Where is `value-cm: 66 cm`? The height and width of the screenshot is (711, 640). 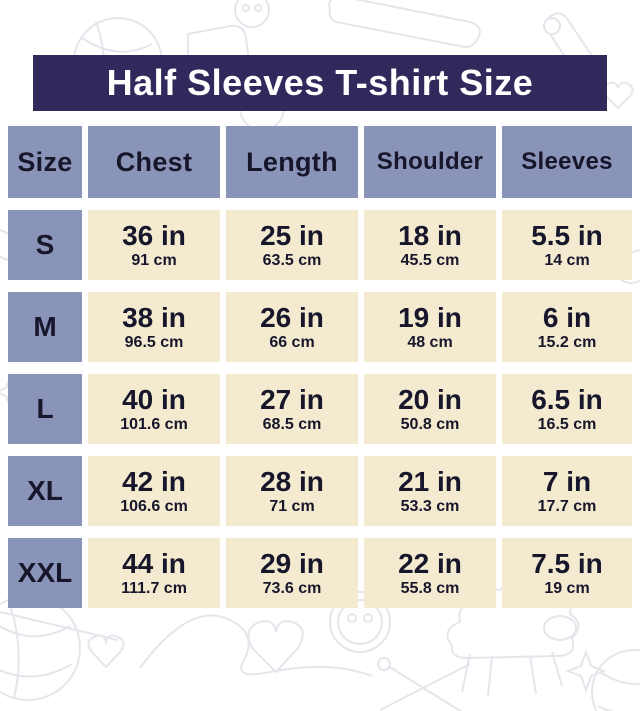 value-cm: 66 cm is located at coordinates (292, 342).